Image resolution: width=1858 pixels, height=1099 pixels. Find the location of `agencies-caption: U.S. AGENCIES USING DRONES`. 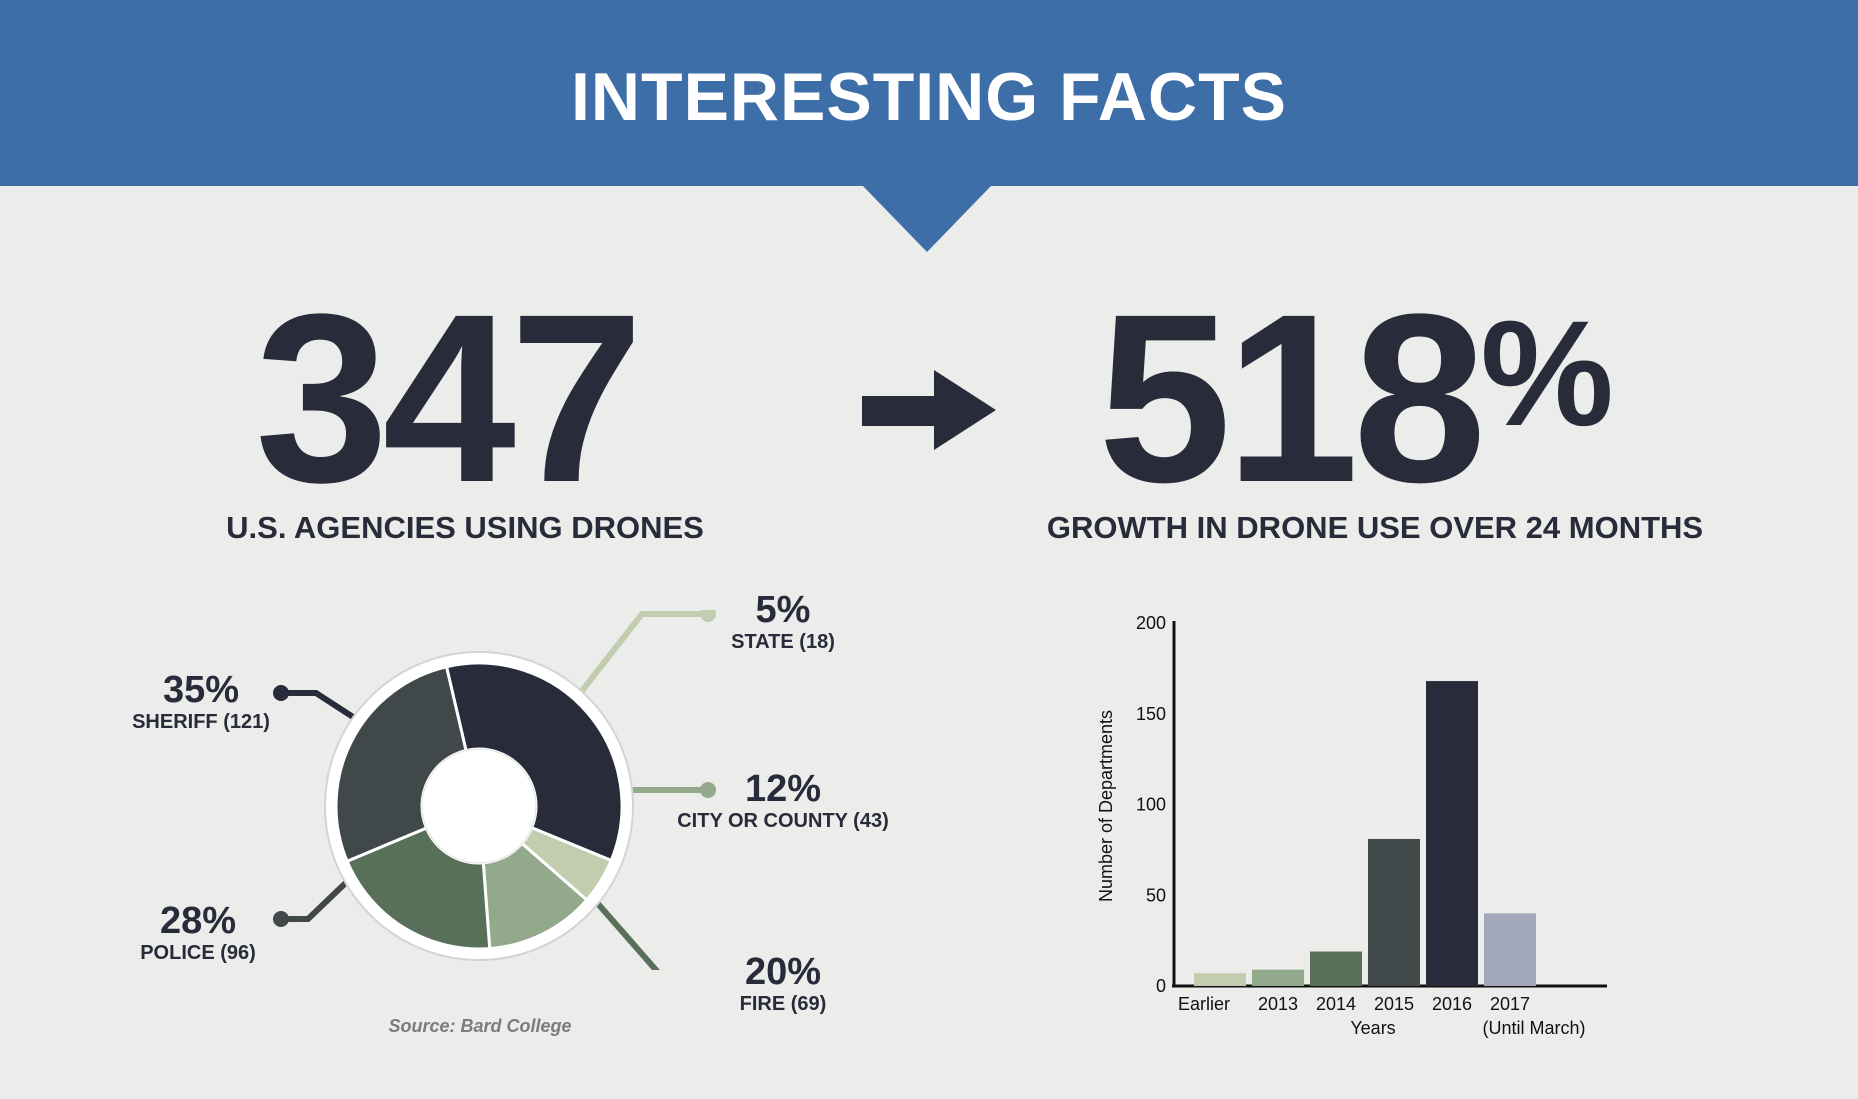

agencies-caption: U.S. AGENCIES USING DRONES is located at coordinates (465, 527).